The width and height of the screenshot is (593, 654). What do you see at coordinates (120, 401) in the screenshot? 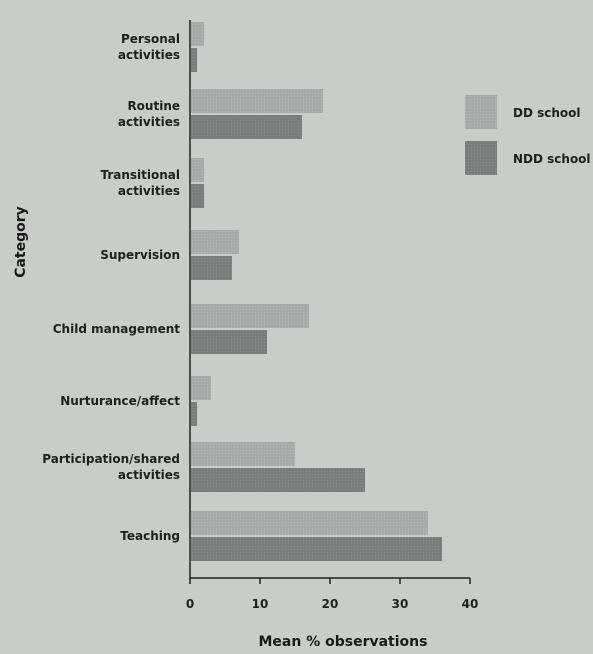
I see `category-label: Nurturance/affect` at bounding box center [120, 401].